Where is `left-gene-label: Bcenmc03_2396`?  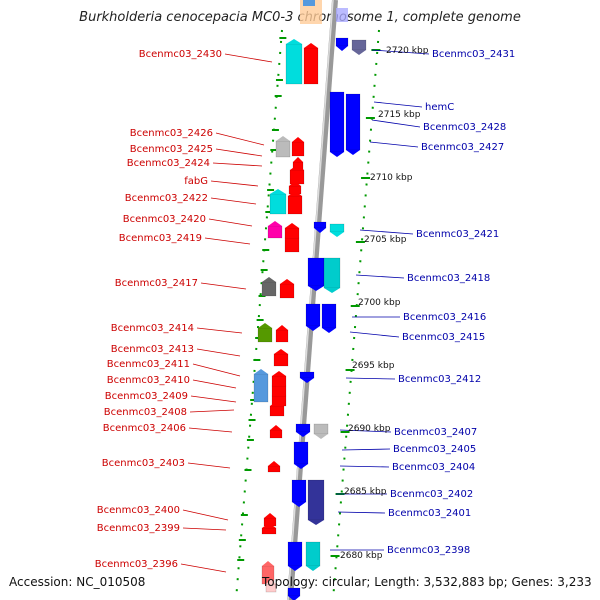 left-gene-label: Bcenmc03_2396 is located at coordinates (136, 564).